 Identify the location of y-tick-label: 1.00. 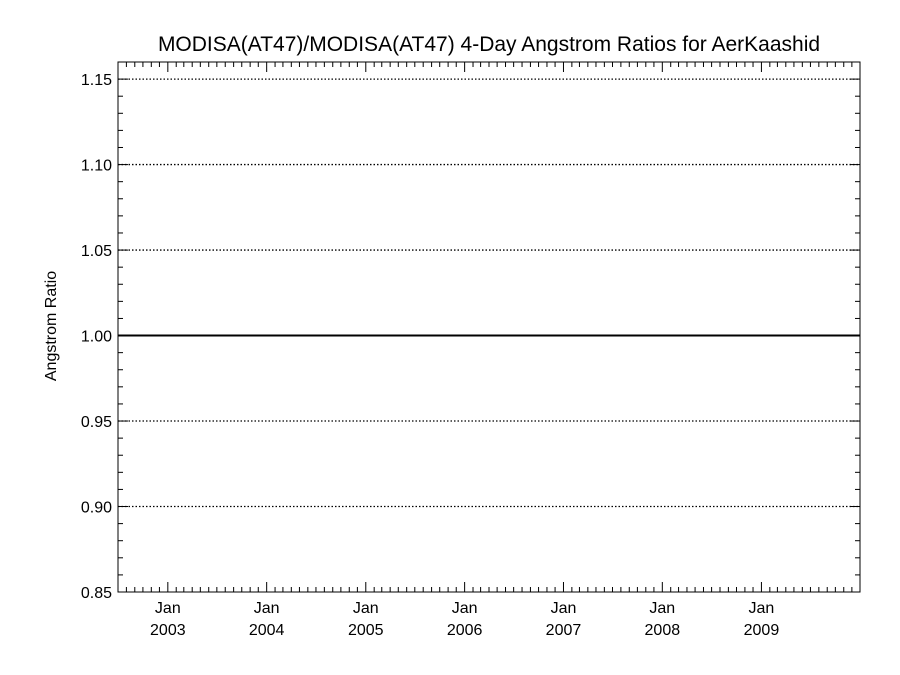
(96, 337).